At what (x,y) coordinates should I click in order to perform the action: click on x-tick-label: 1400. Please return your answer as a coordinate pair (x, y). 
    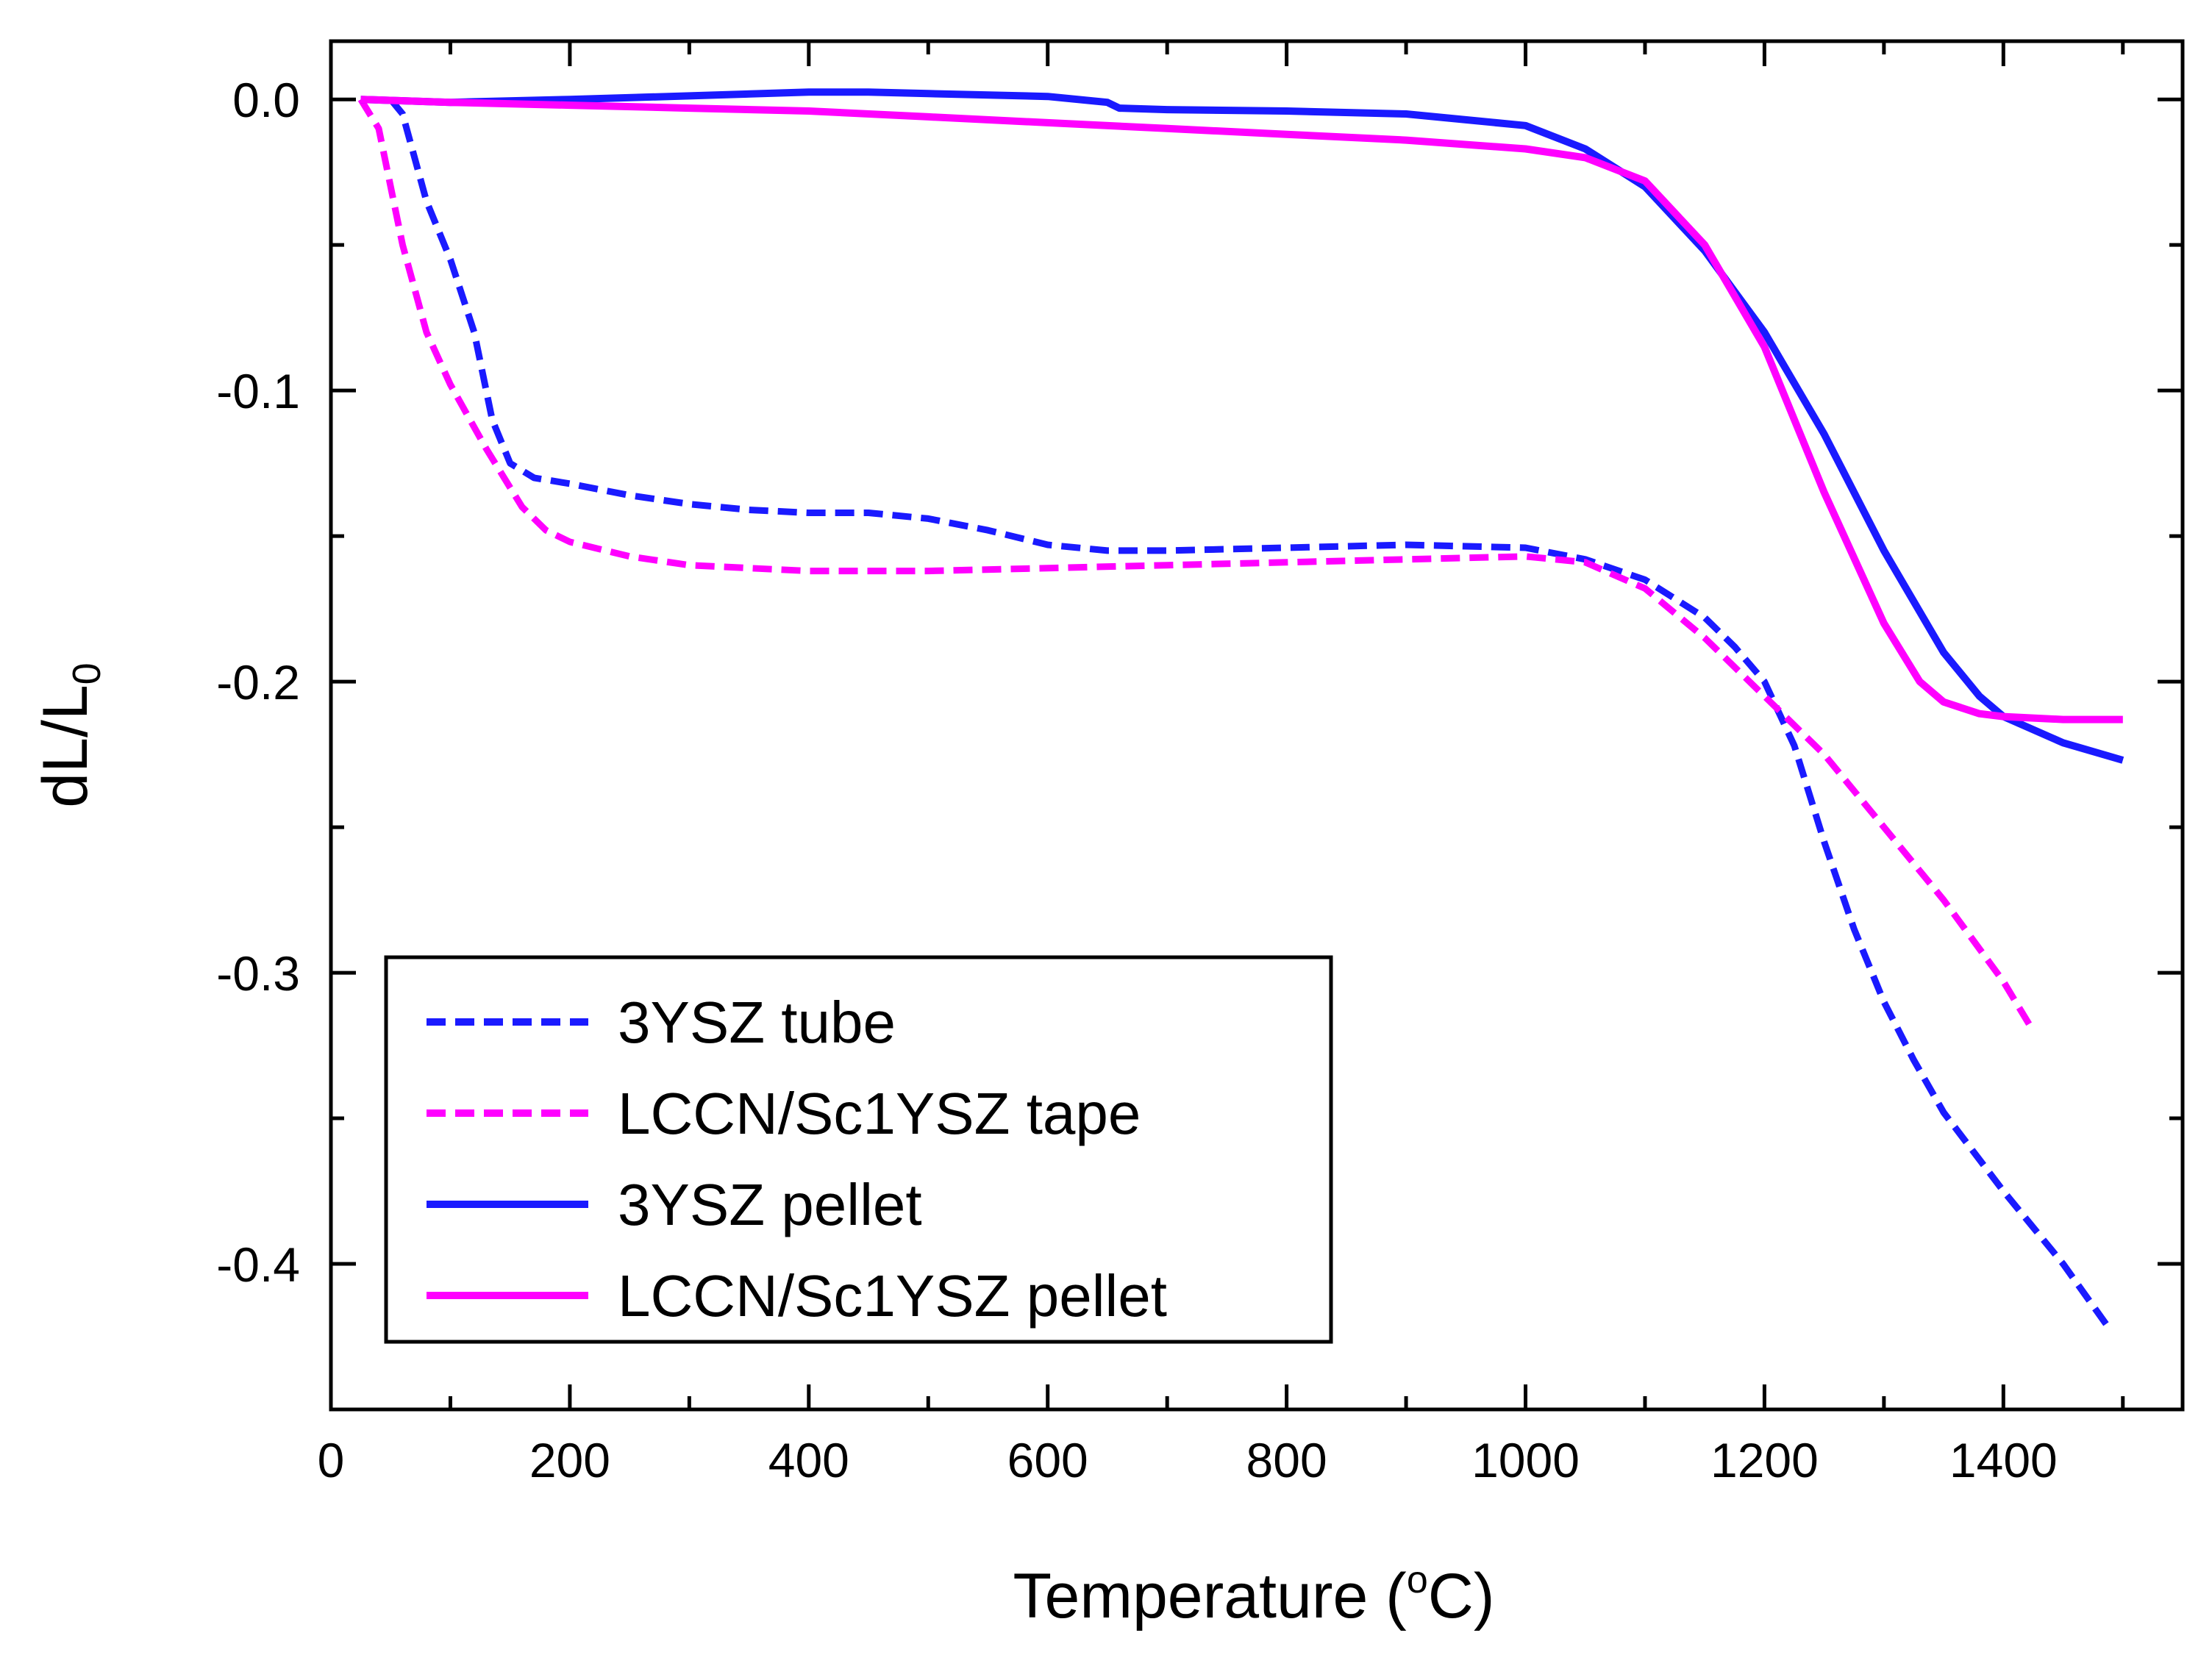
    Looking at the image, I should click on (2003, 1460).